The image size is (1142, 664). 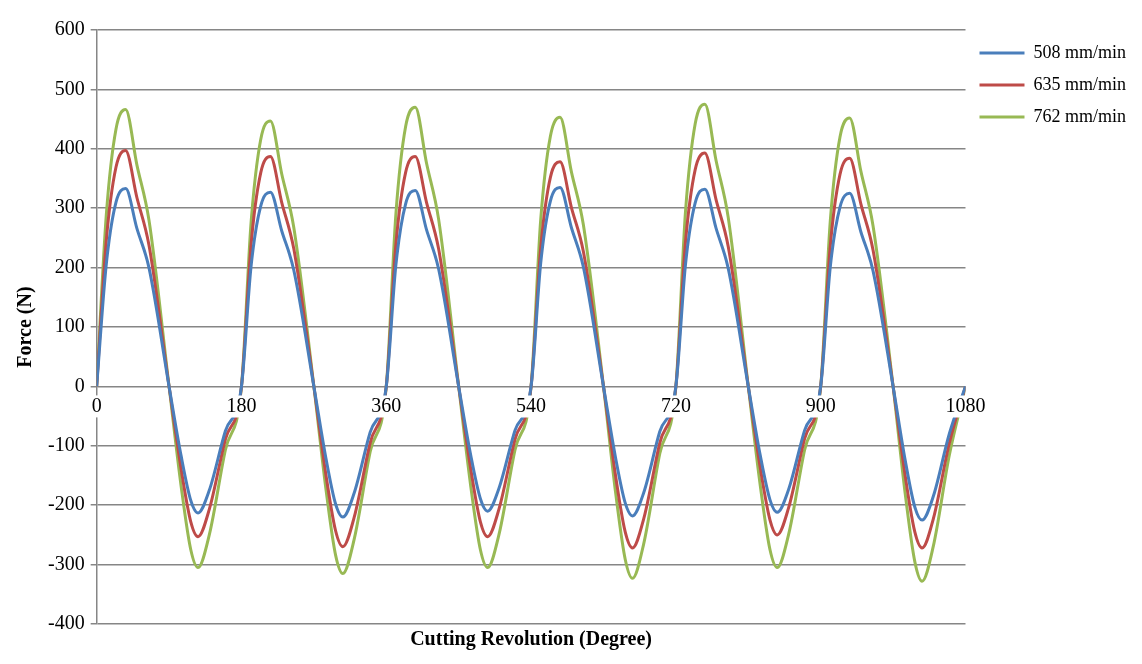 What do you see at coordinates (69, 206) in the screenshot?
I see `y-tick-label: 300` at bounding box center [69, 206].